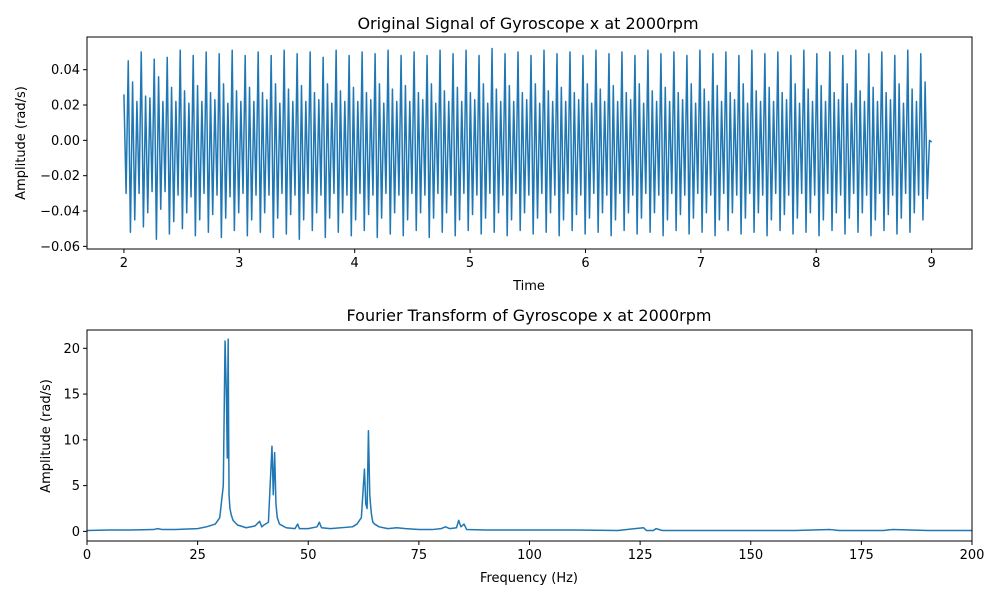  Describe the element at coordinates (71, 395) in the screenshot. I see `fft-y-tick-label: 15` at that location.